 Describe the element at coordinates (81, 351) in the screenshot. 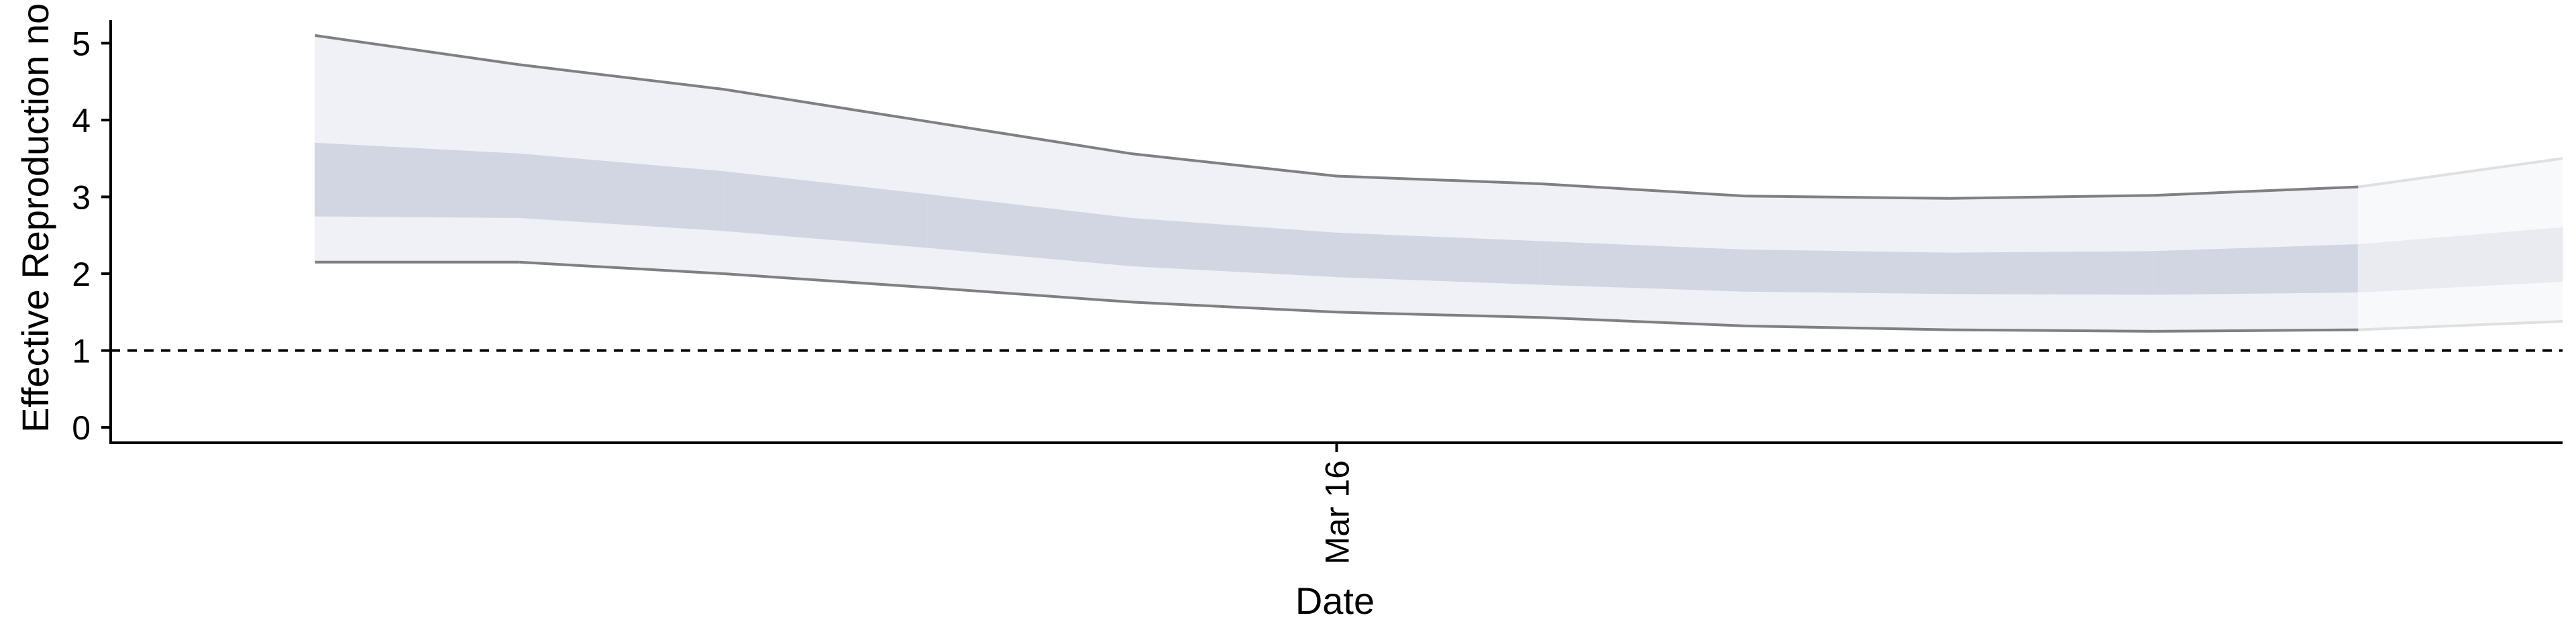

I see `y-tick-label: 1` at that location.